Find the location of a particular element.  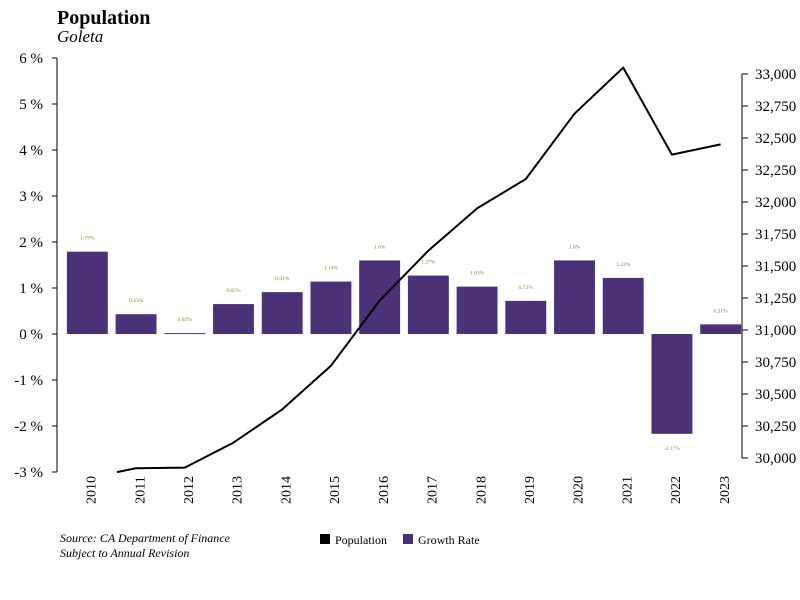

left-tick-label: 6 % is located at coordinates (31, 59).